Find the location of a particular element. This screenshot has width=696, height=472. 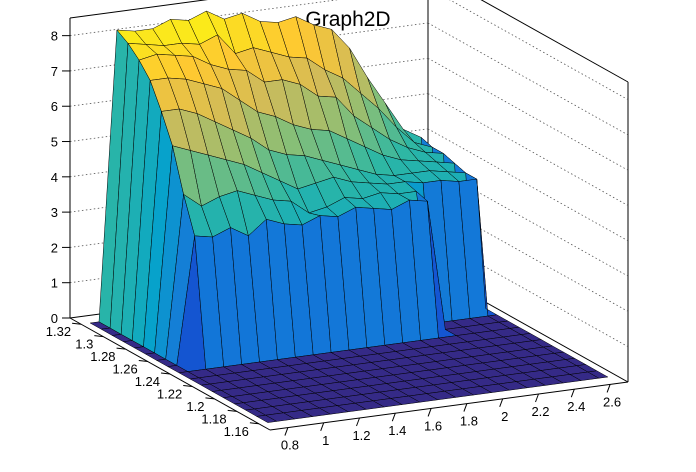

x-tick-label: 1.2 is located at coordinates (361, 435).